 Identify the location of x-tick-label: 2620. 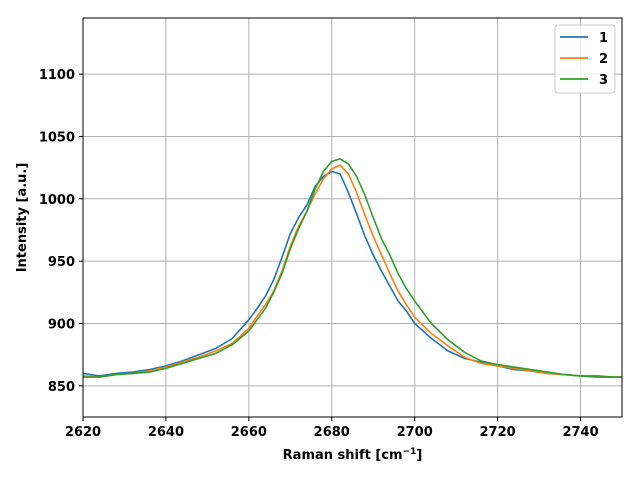
(83, 432).